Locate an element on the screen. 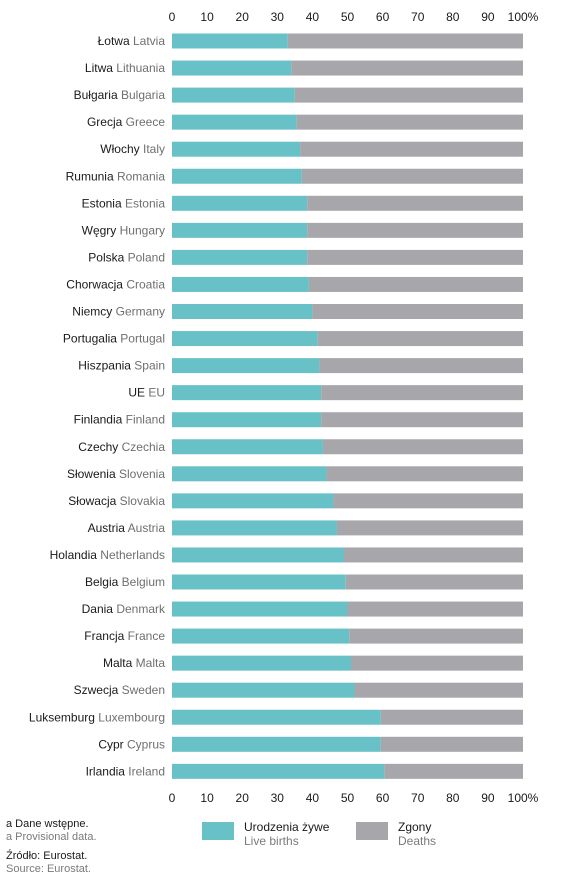 The image size is (582, 882). category-label-pl: Holandia is located at coordinates (75, 555).